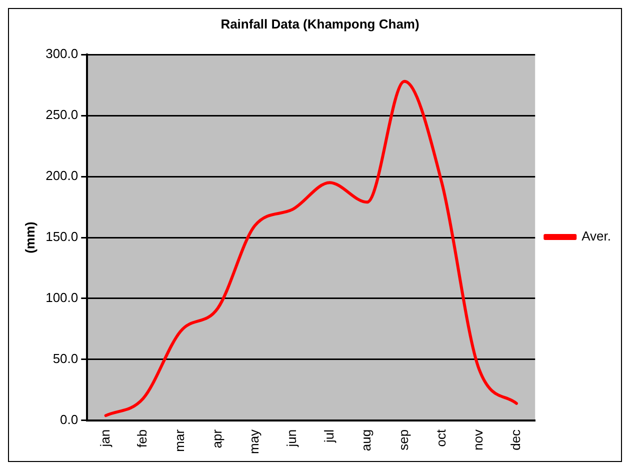 The width and height of the screenshot is (630, 472). Describe the element at coordinates (254, 441) in the screenshot. I see `x-tick-label: may` at that location.